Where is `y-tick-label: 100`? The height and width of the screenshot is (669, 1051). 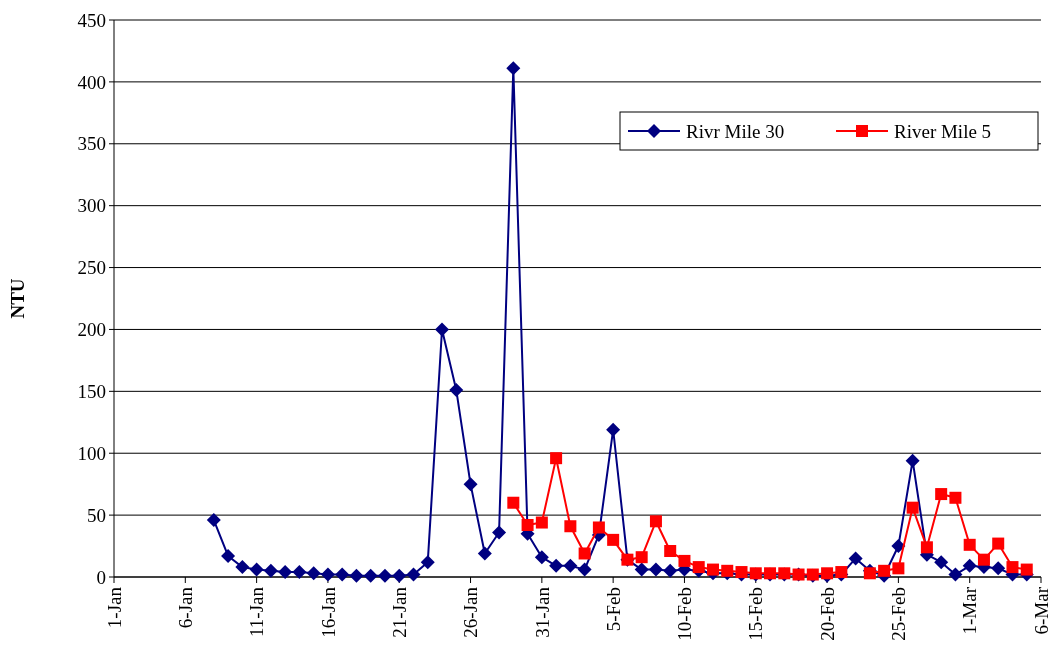
y-tick-label: 100 is located at coordinates (91, 453).